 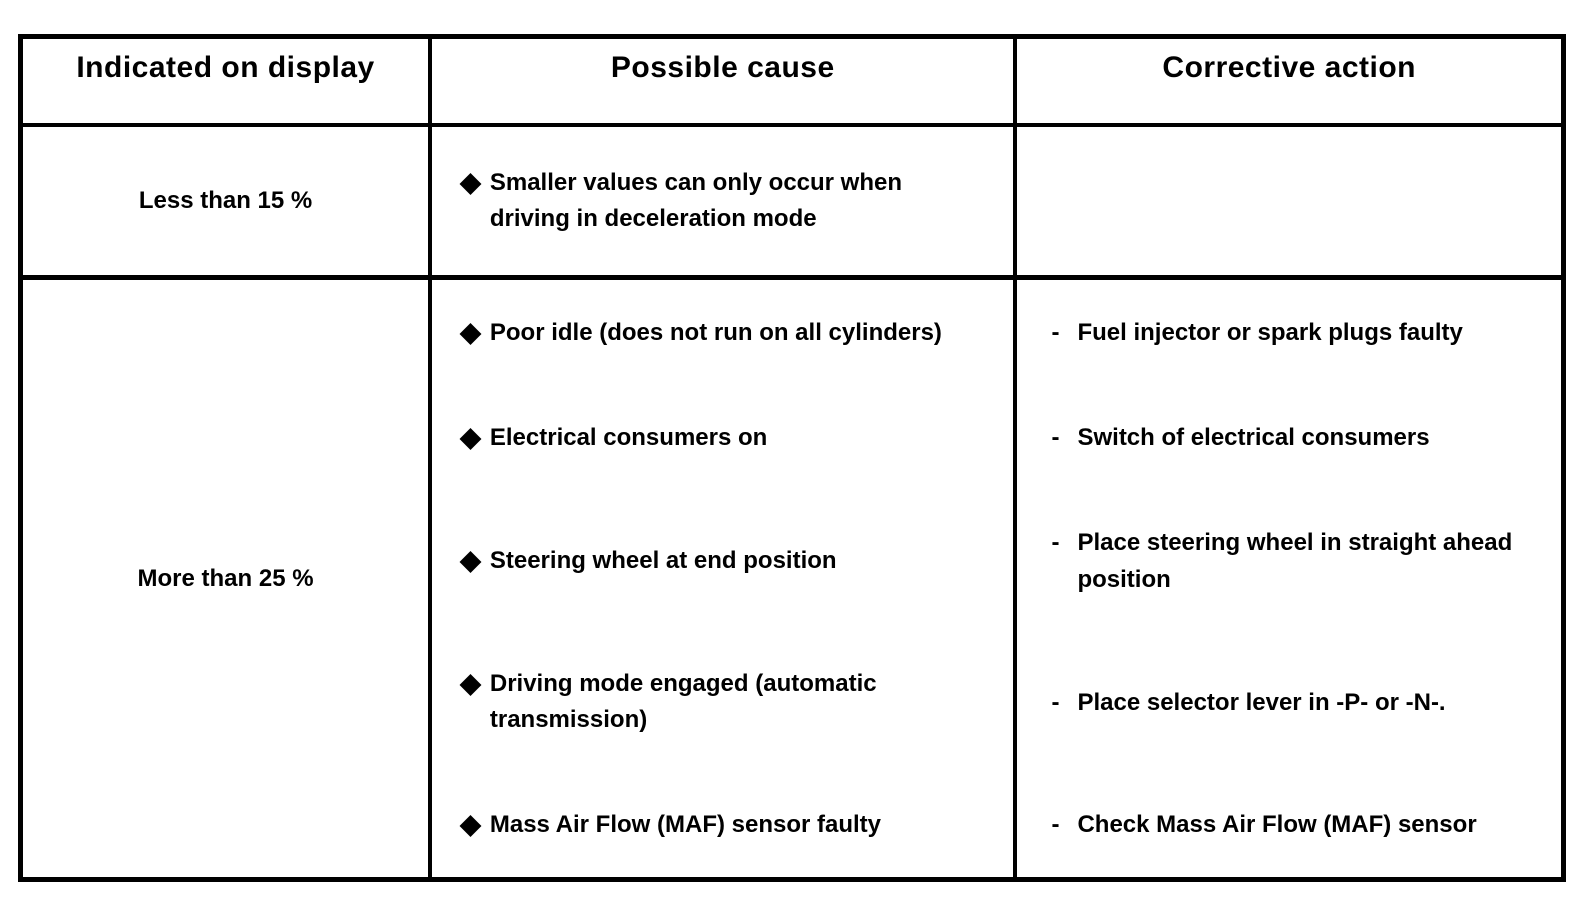 What do you see at coordinates (1270, 332) in the screenshot?
I see `action-text: Fuel injector or spark plugs faulty` at bounding box center [1270, 332].